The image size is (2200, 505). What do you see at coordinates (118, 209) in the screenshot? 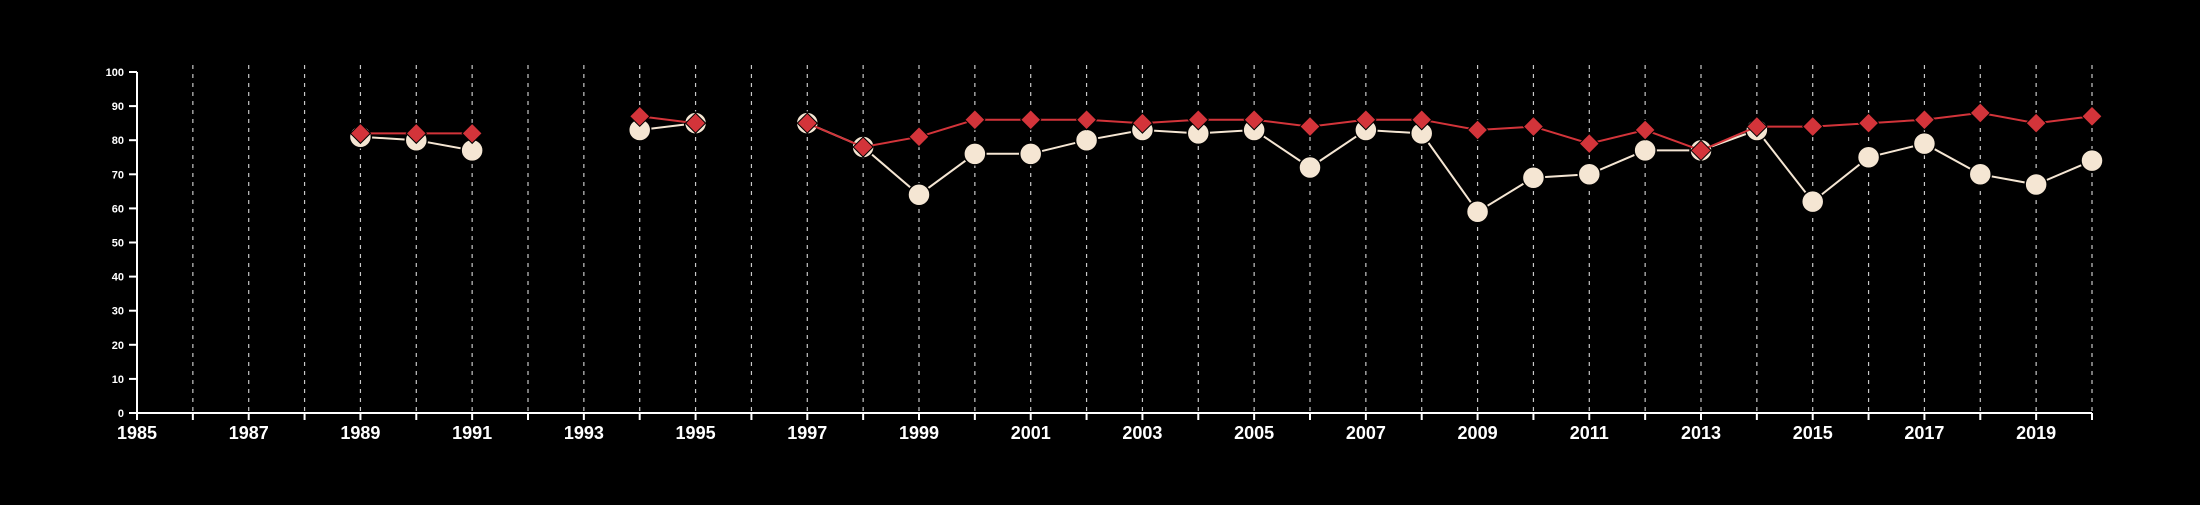
I see `y-tick-label: 60` at bounding box center [118, 209].